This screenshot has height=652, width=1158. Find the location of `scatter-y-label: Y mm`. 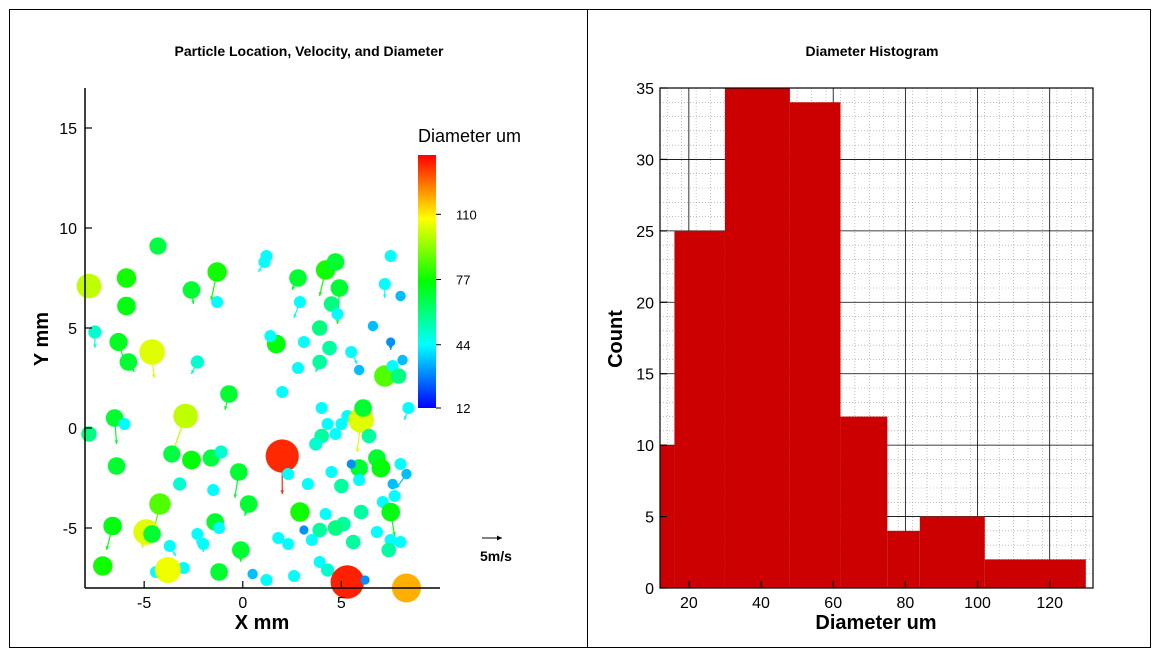

scatter-y-label: Y mm is located at coordinates (42, 339).